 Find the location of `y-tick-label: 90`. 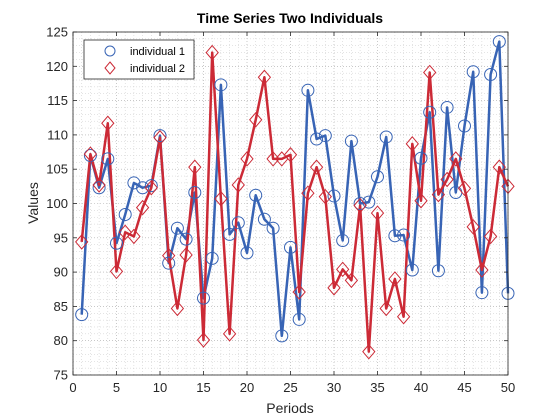

y-tick-label: 90 is located at coordinates (61, 272).